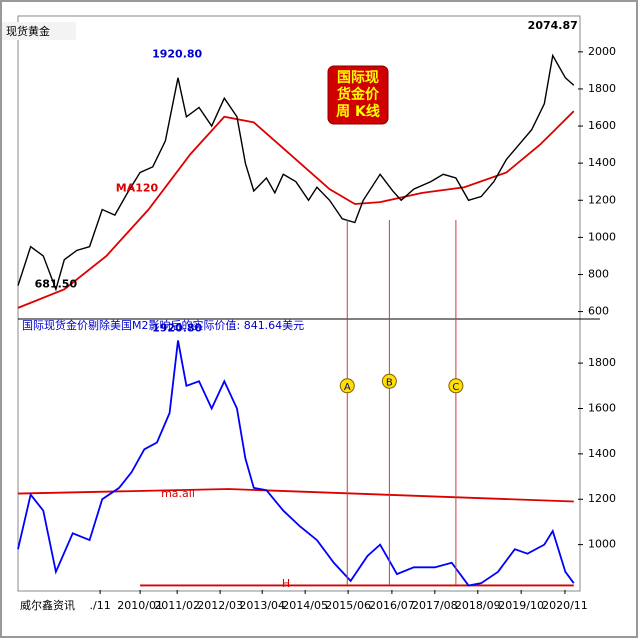  I want to click on x-tick-label: 2018/09, so click(478, 605).